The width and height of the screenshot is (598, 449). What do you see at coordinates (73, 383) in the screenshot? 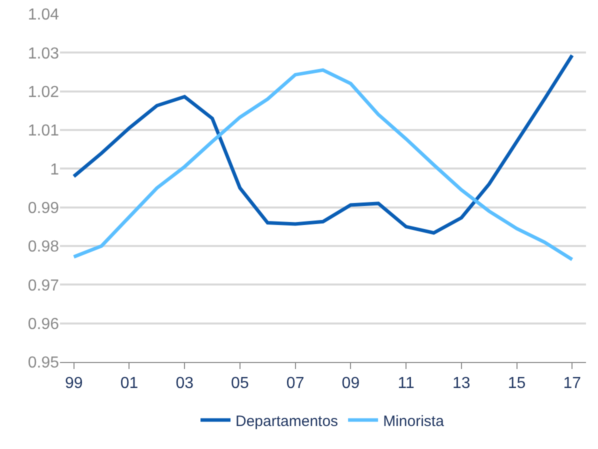
I see `x-tick-label: 99` at bounding box center [73, 383].